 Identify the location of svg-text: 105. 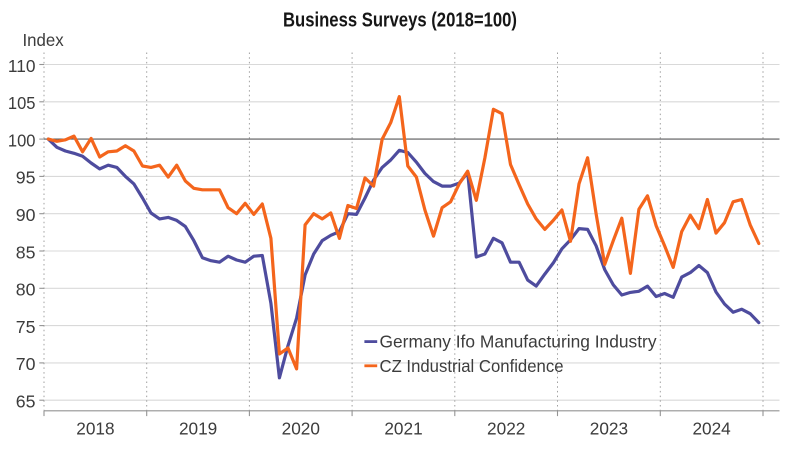
(22, 103).